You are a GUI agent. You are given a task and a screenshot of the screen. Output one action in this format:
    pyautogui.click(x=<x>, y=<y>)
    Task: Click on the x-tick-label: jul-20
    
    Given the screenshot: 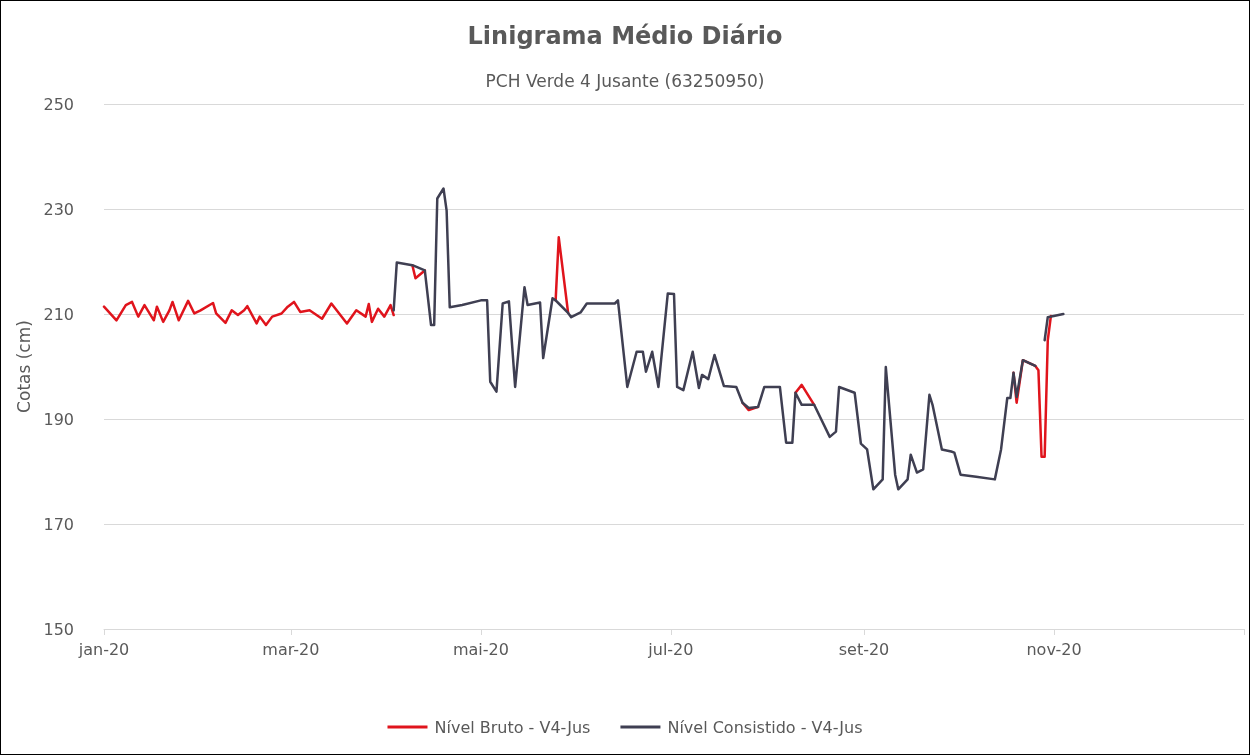 What is the action you would take?
    pyautogui.click(x=670, y=649)
    